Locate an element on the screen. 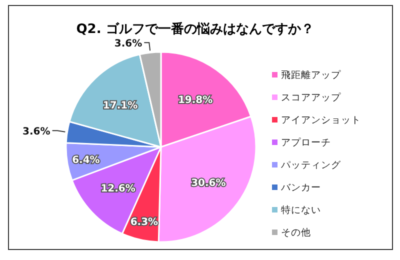 This screenshot has width=400, height=260. legend-label: 特にない is located at coordinates (301, 210).